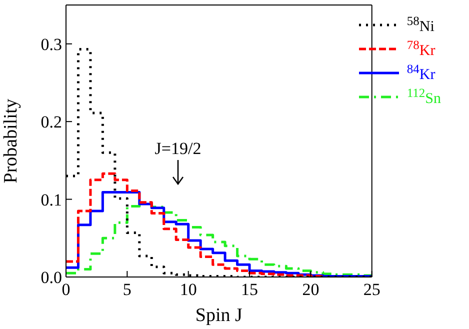 This screenshot has width=469, height=329. What do you see at coordinates (421, 49) in the screenshot?
I see `legend-label: $^{78}$Kr` at bounding box center [421, 49].